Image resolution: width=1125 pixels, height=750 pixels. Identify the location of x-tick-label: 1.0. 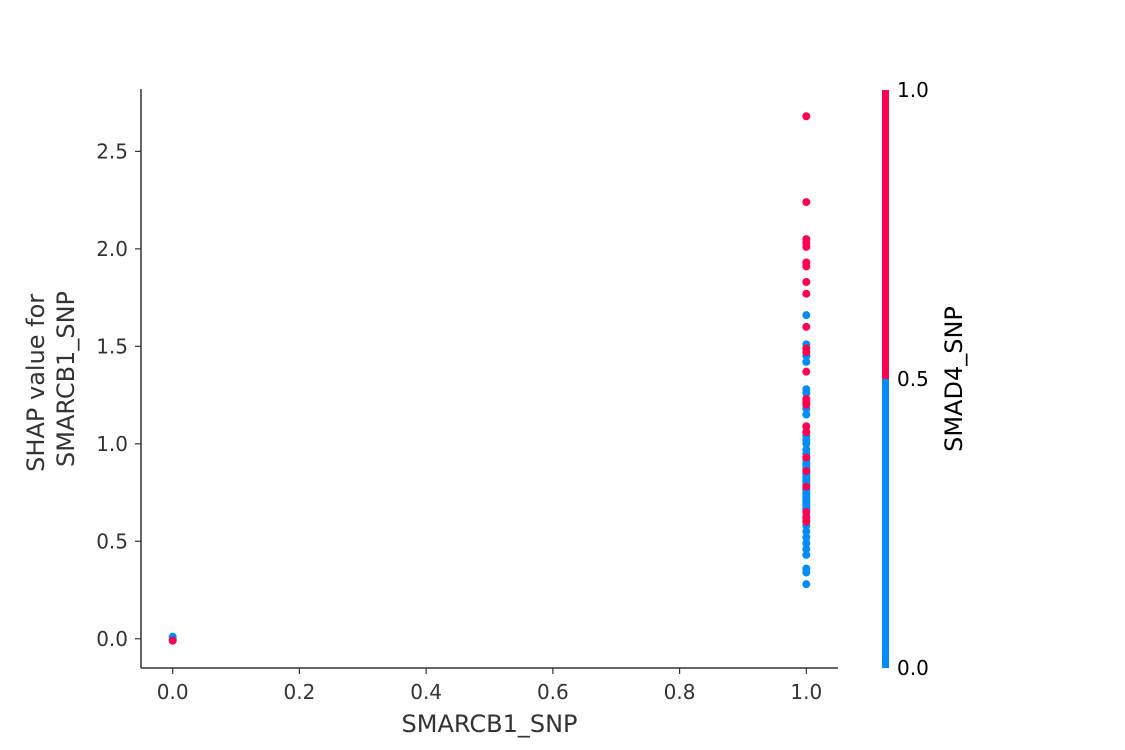
(806, 692).